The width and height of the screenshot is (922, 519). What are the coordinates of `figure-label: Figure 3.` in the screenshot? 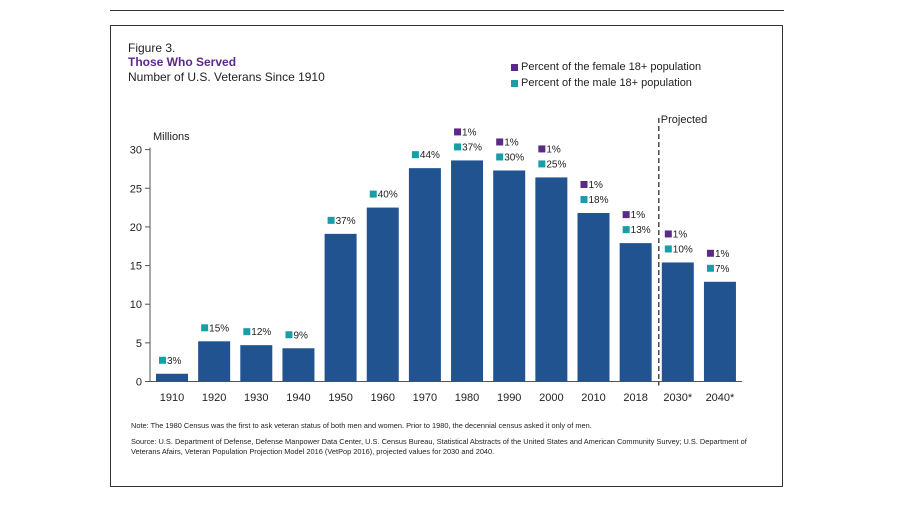 It's located at (152, 48).